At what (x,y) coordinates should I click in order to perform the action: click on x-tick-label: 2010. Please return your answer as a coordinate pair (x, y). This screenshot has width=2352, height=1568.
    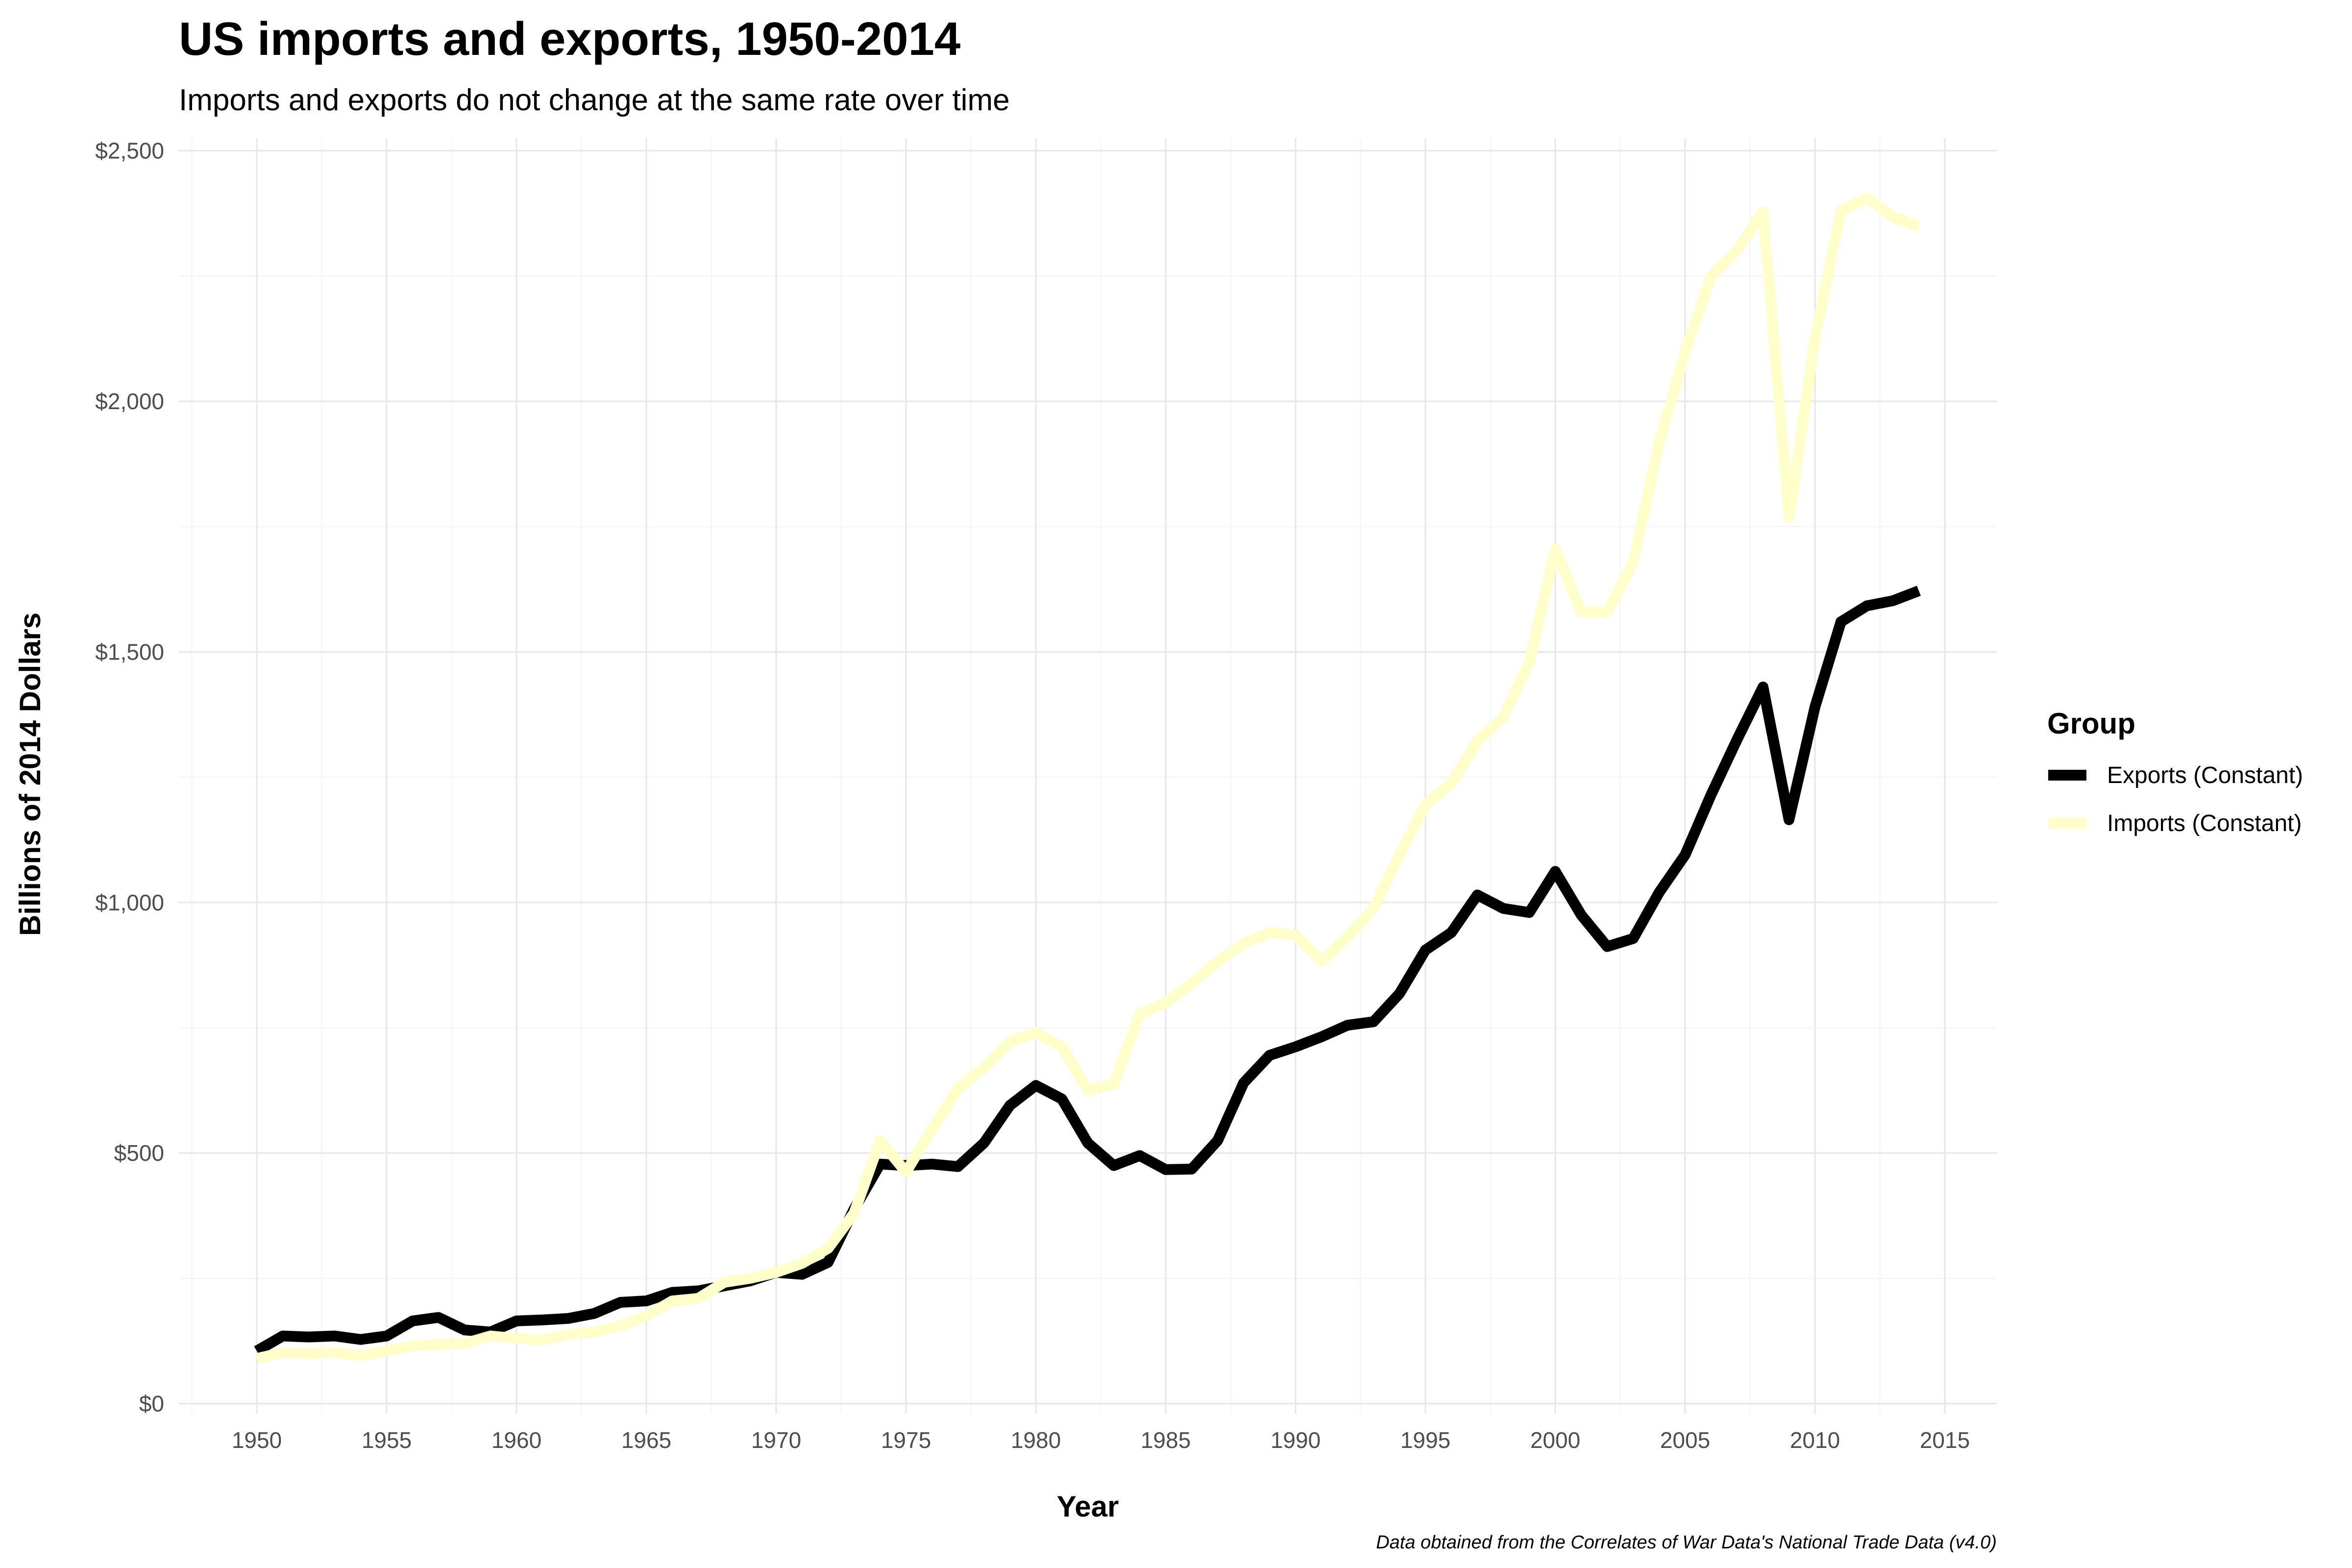
    Looking at the image, I should click on (1815, 1440).